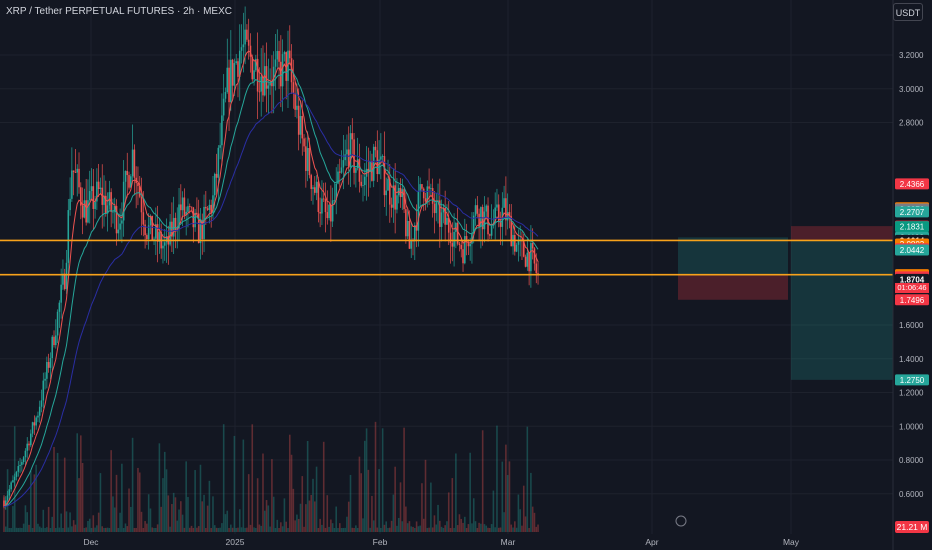 The image size is (932, 550). What do you see at coordinates (912, 250) in the screenshot?
I see `price-label-box` at bounding box center [912, 250].